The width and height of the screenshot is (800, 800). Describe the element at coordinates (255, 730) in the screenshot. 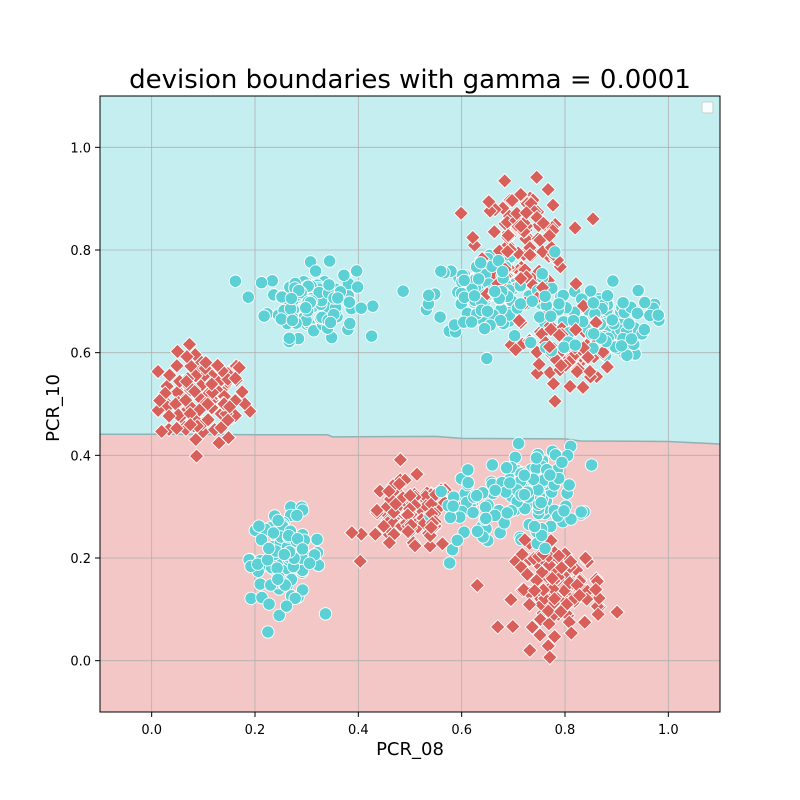

I see `x-tick-label: 0.2` at that location.